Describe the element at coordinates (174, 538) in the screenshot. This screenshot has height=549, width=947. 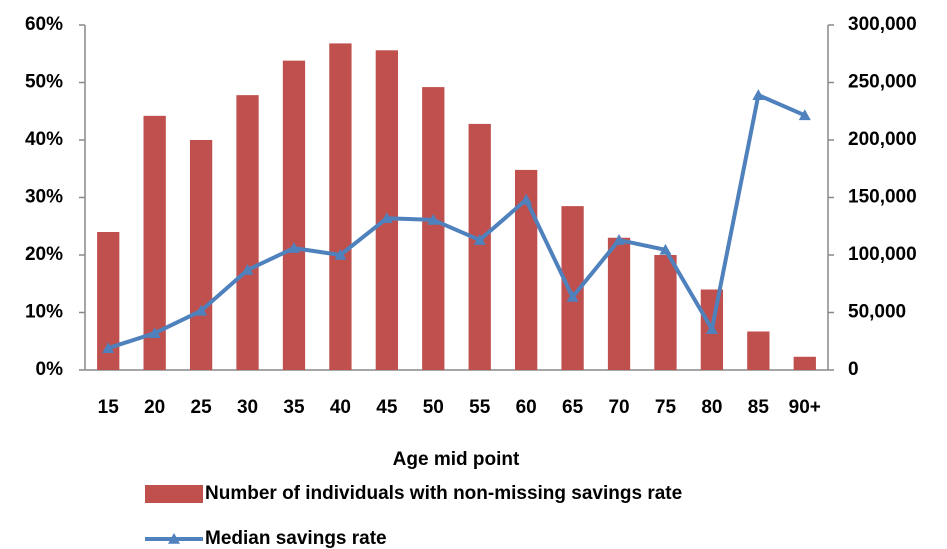
I see `legend-marker` at that location.